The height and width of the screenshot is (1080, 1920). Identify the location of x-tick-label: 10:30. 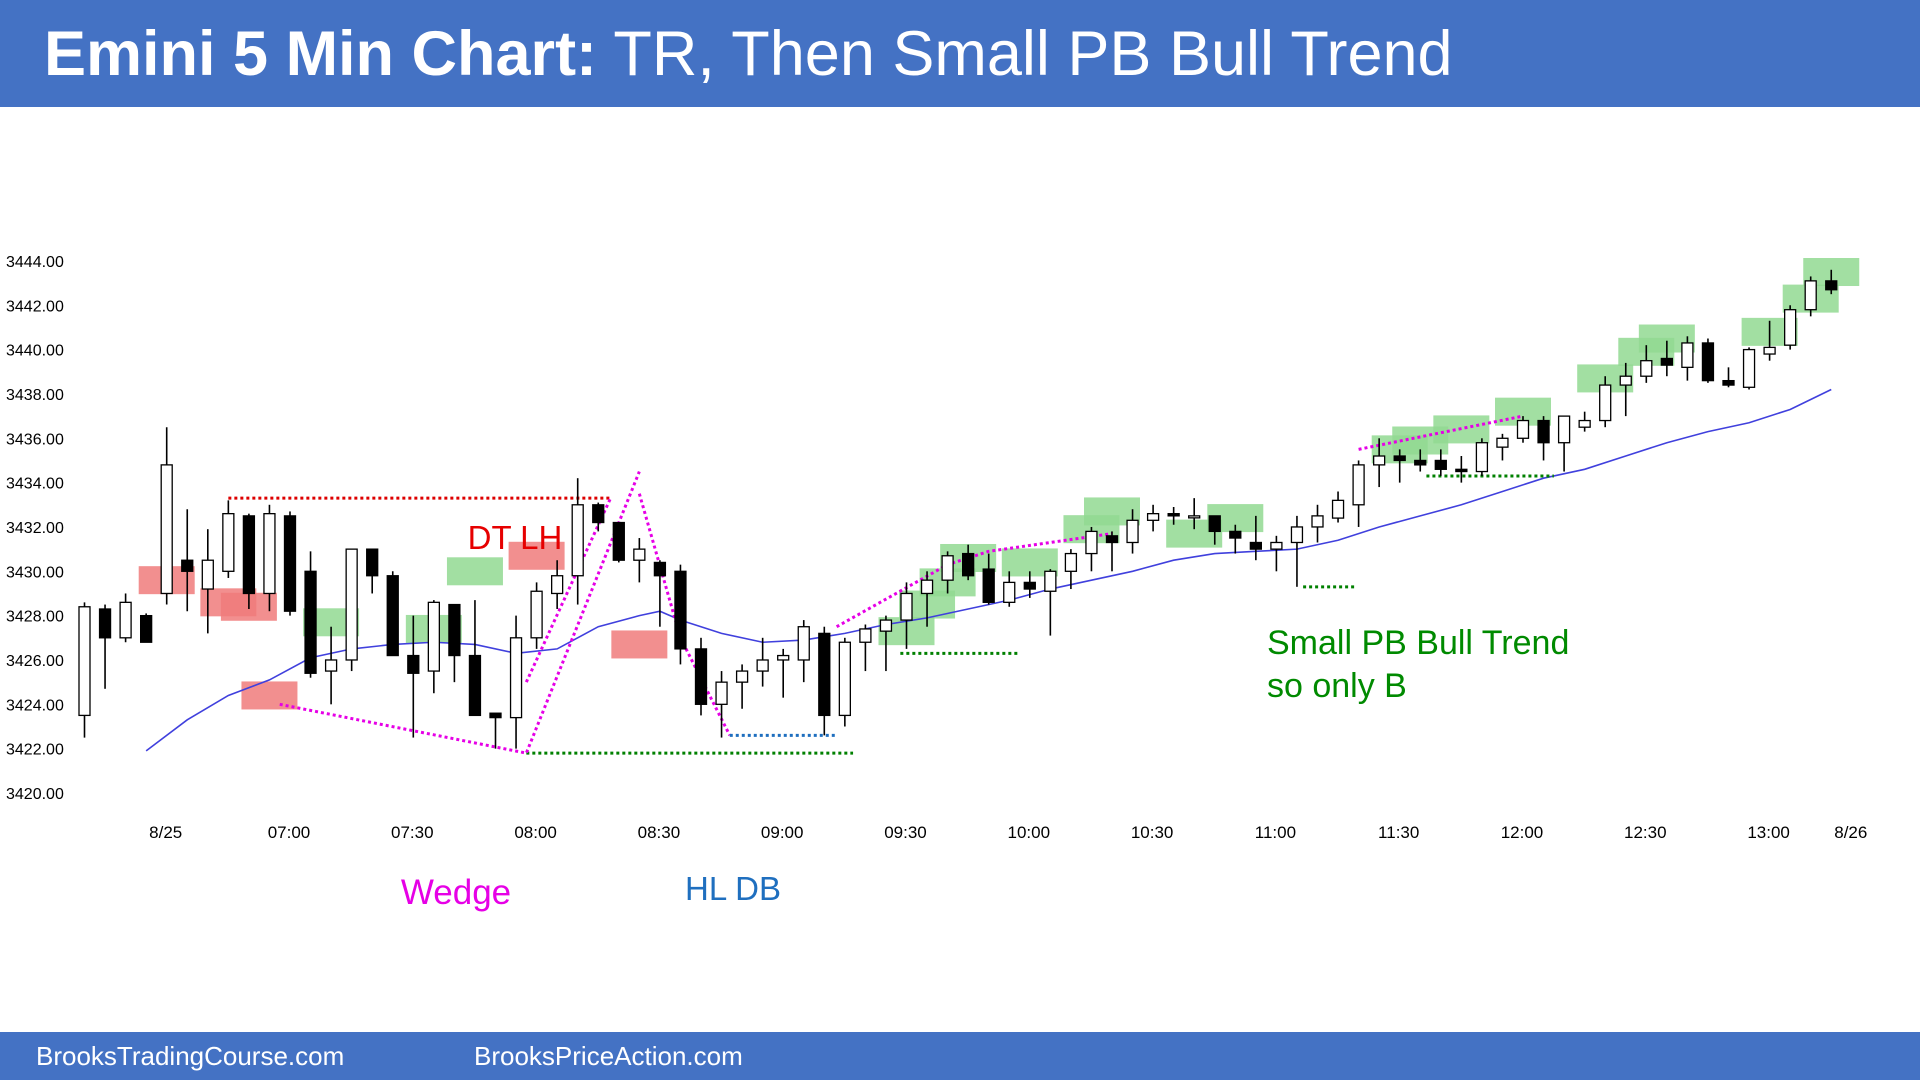
(1152, 832).